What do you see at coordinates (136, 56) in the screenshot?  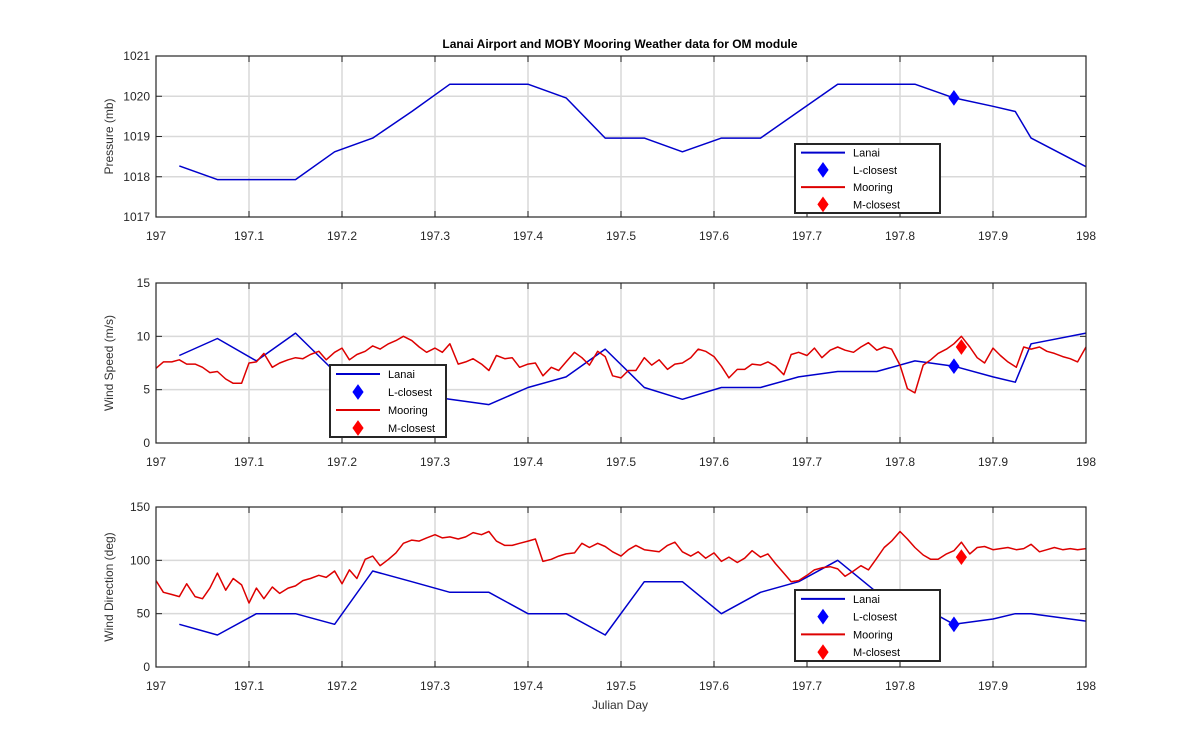 I see `y-tick-label: 1021` at bounding box center [136, 56].